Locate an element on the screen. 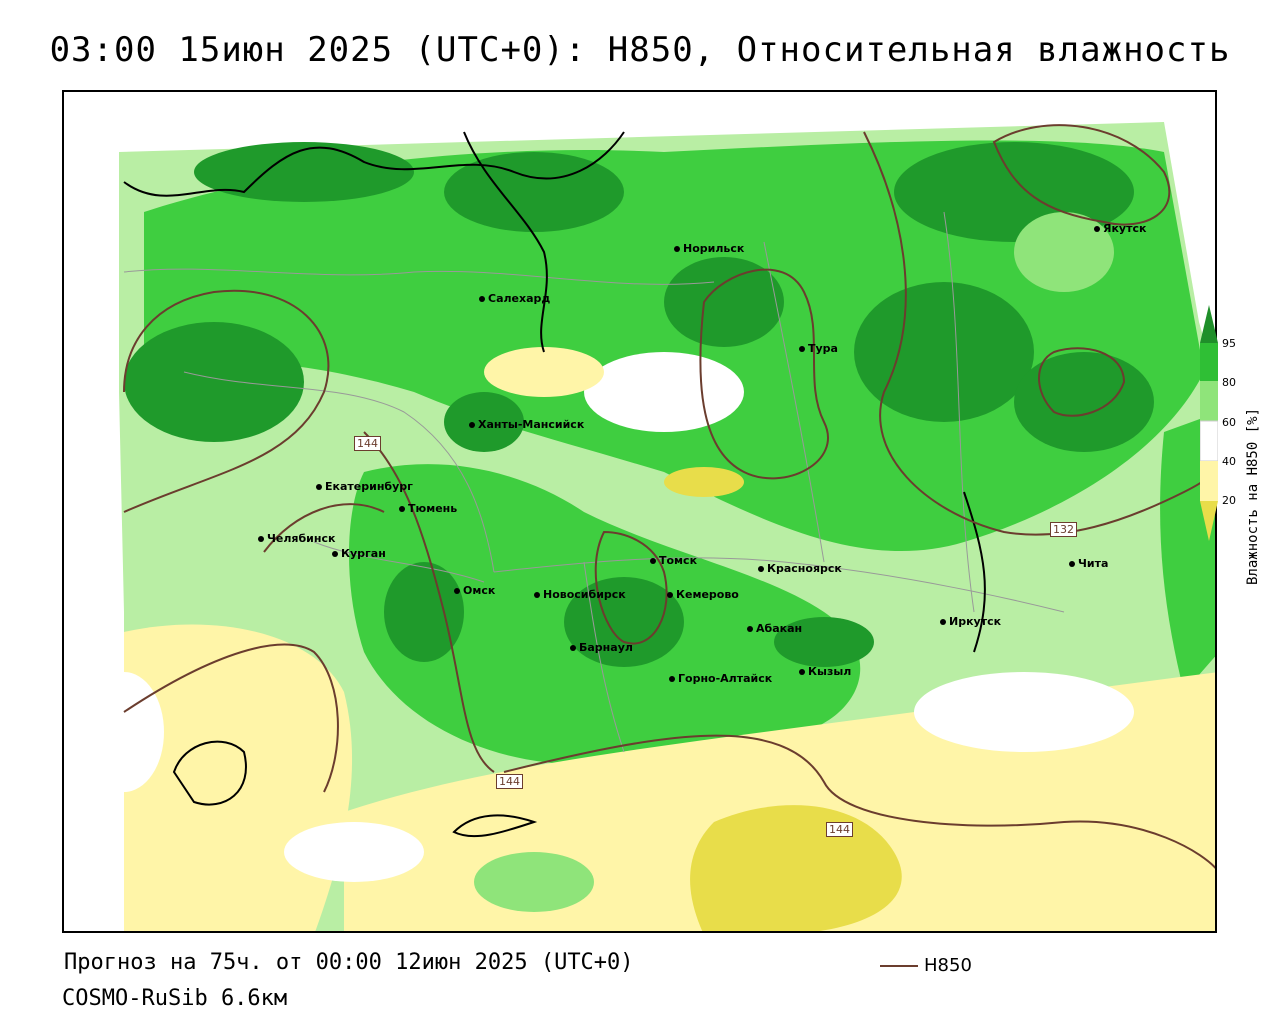 This screenshot has width=1280, height=1024. city-label: Красноярск is located at coordinates (800, 568).